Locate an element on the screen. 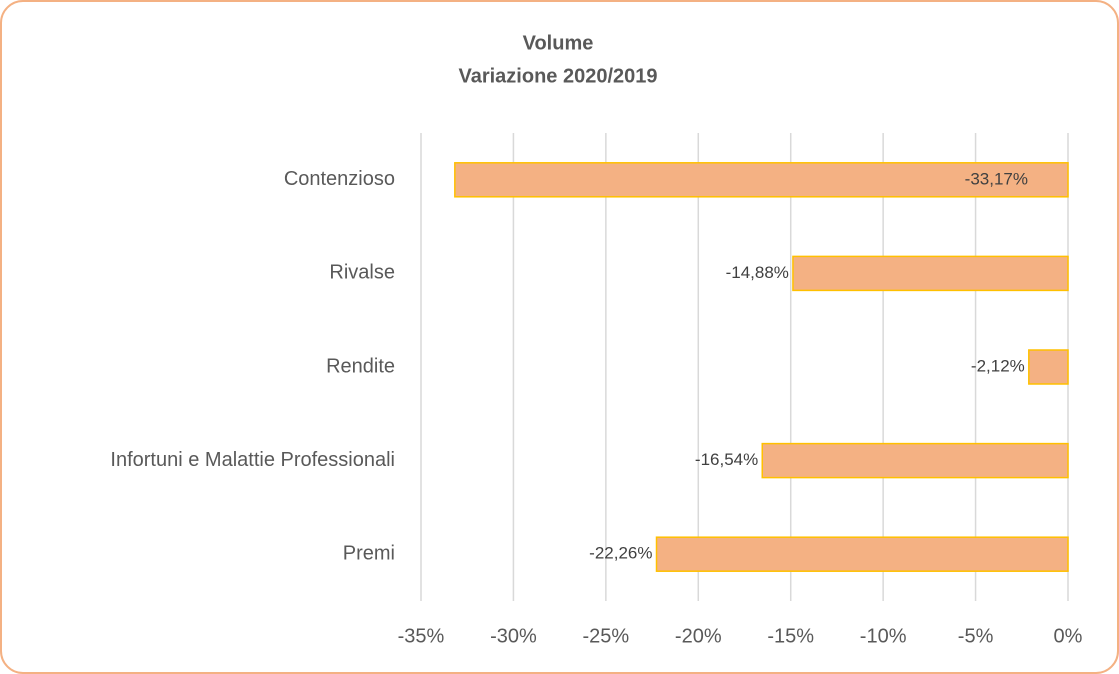 This screenshot has width=1119, height=674. x-tick-label: -30% is located at coordinates (513, 636).